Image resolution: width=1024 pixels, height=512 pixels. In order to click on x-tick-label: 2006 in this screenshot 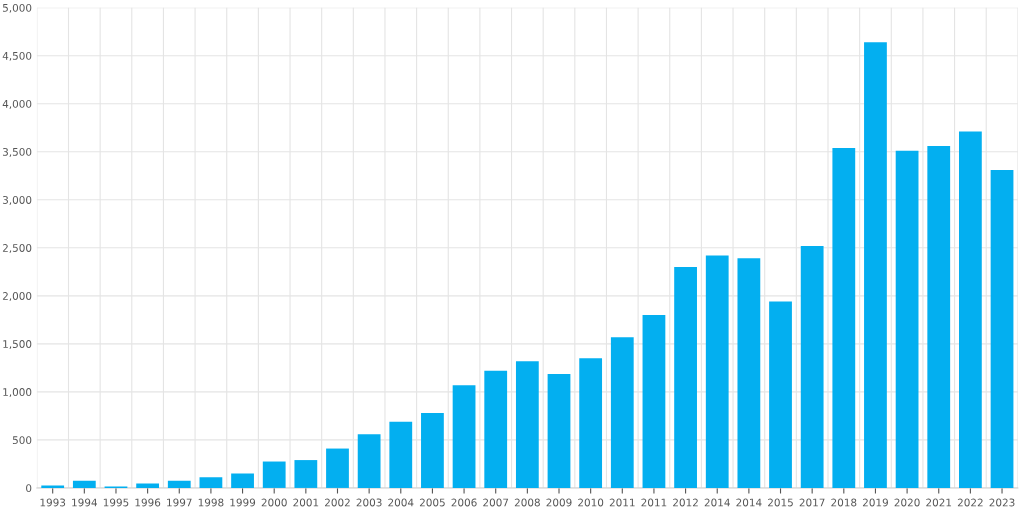, I will do `click(464, 502)`.